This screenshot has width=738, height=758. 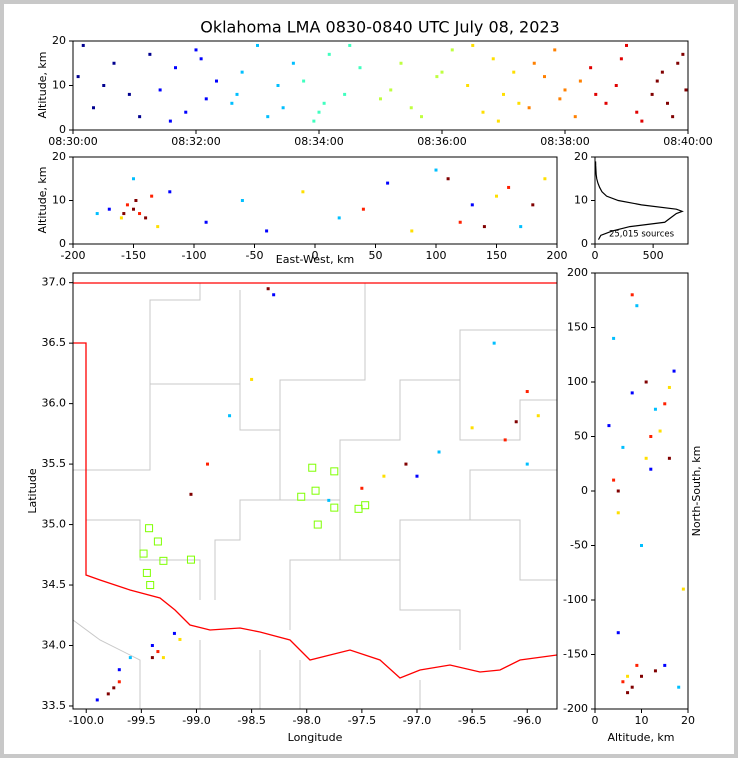 What do you see at coordinates (59, 200) in the screenshot?
I see `y-tick-label: 10` at bounding box center [59, 200].